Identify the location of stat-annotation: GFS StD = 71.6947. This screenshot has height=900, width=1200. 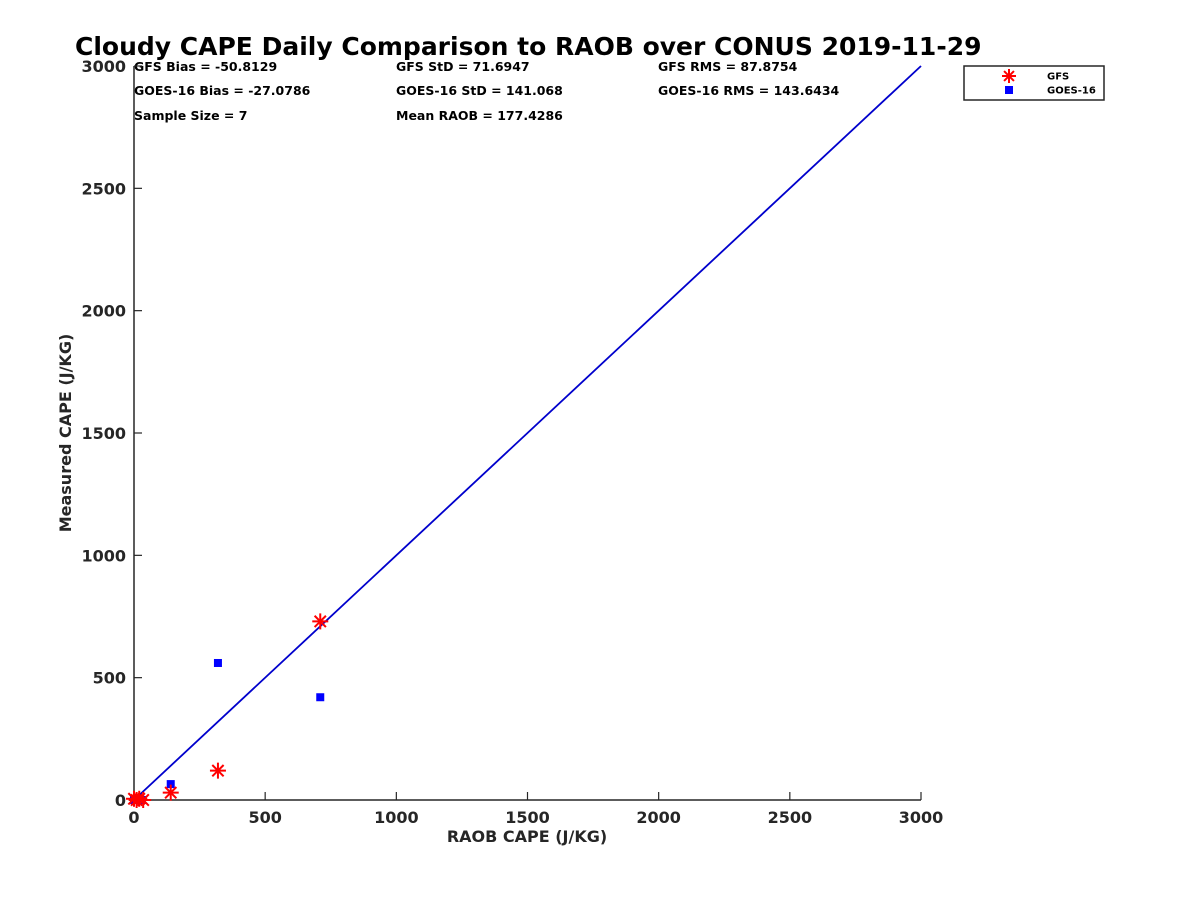
(463, 66).